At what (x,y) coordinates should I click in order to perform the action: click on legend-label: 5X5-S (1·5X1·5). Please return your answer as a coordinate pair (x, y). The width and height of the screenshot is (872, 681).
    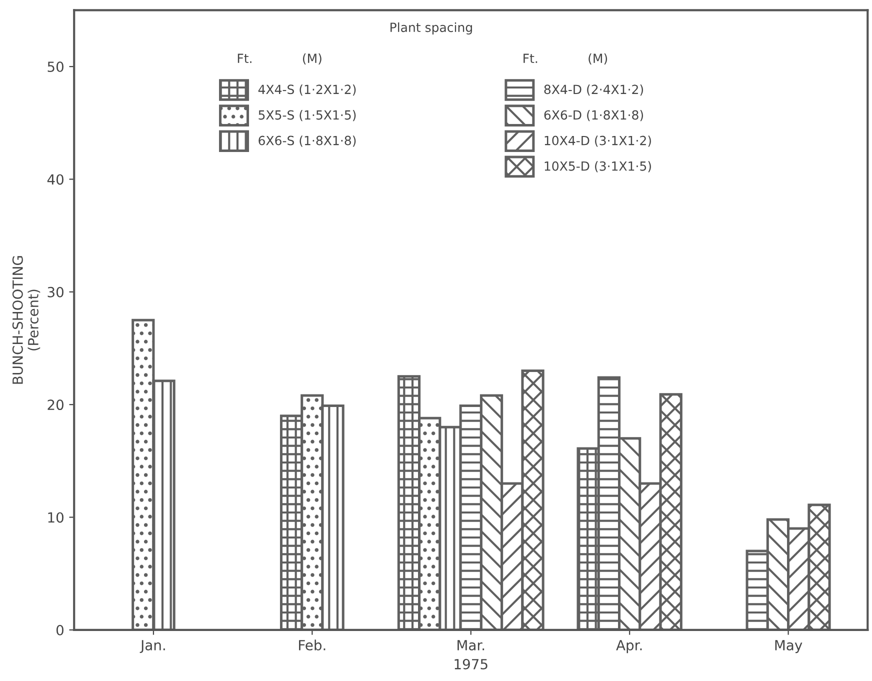
    Looking at the image, I should click on (307, 116).